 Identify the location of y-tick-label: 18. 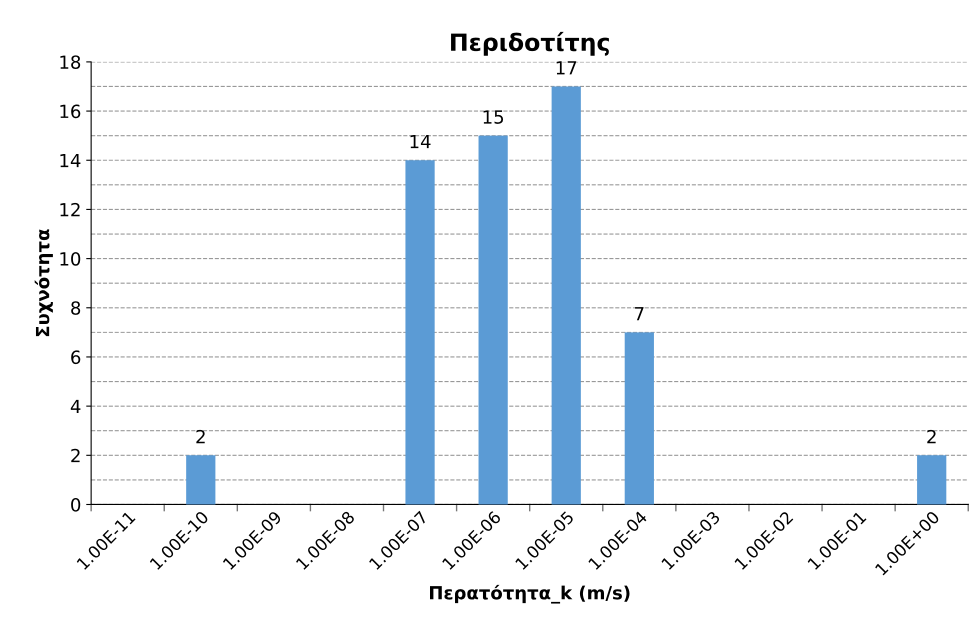
(70, 62).